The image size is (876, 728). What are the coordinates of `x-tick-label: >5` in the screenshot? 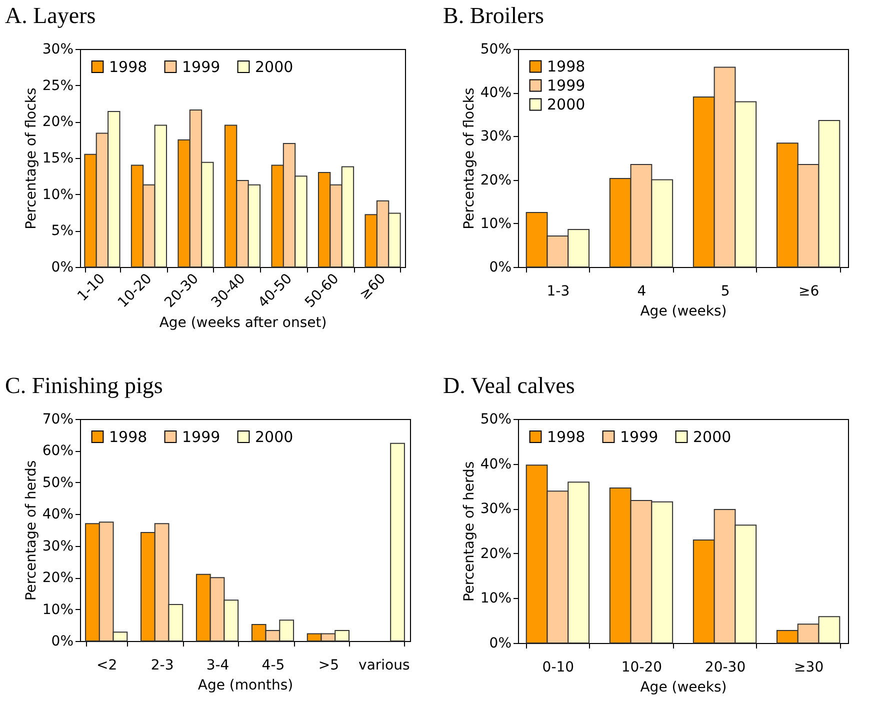 It's located at (329, 666).